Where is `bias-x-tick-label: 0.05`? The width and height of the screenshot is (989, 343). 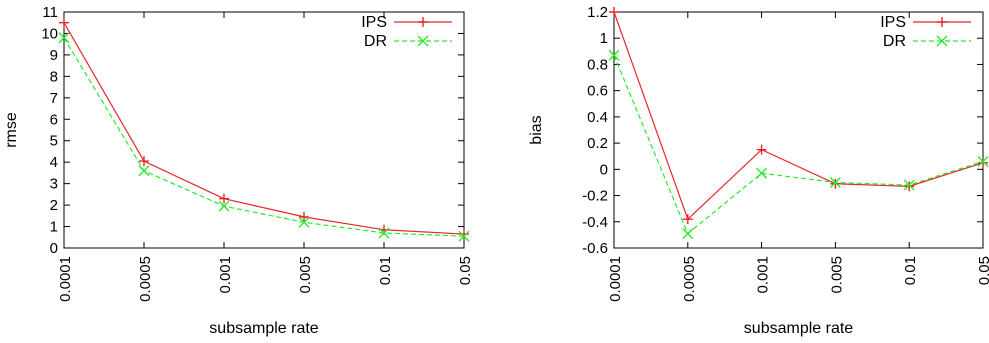
bias-x-tick-label: 0.05 is located at coordinates (982, 270).